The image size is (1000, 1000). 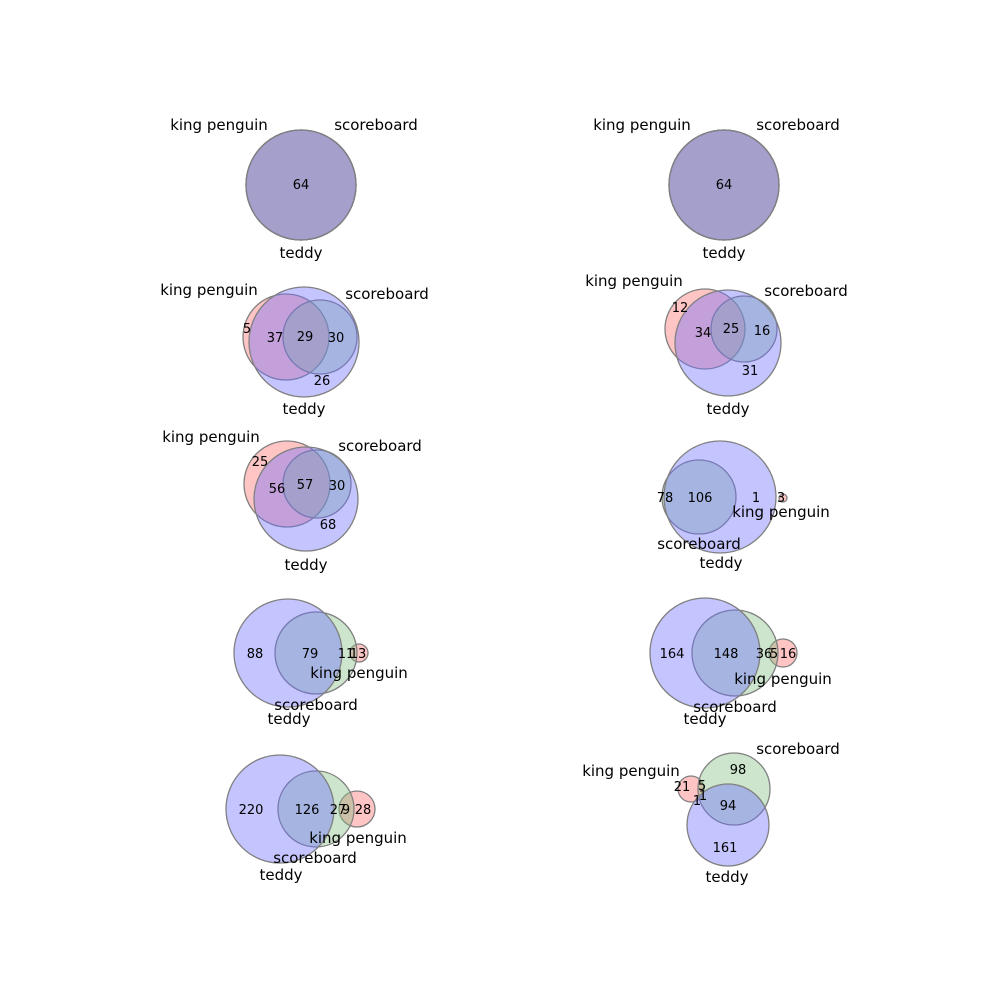 What do you see at coordinates (682, 787) in the screenshot?
I see `region-count: 21` at bounding box center [682, 787].